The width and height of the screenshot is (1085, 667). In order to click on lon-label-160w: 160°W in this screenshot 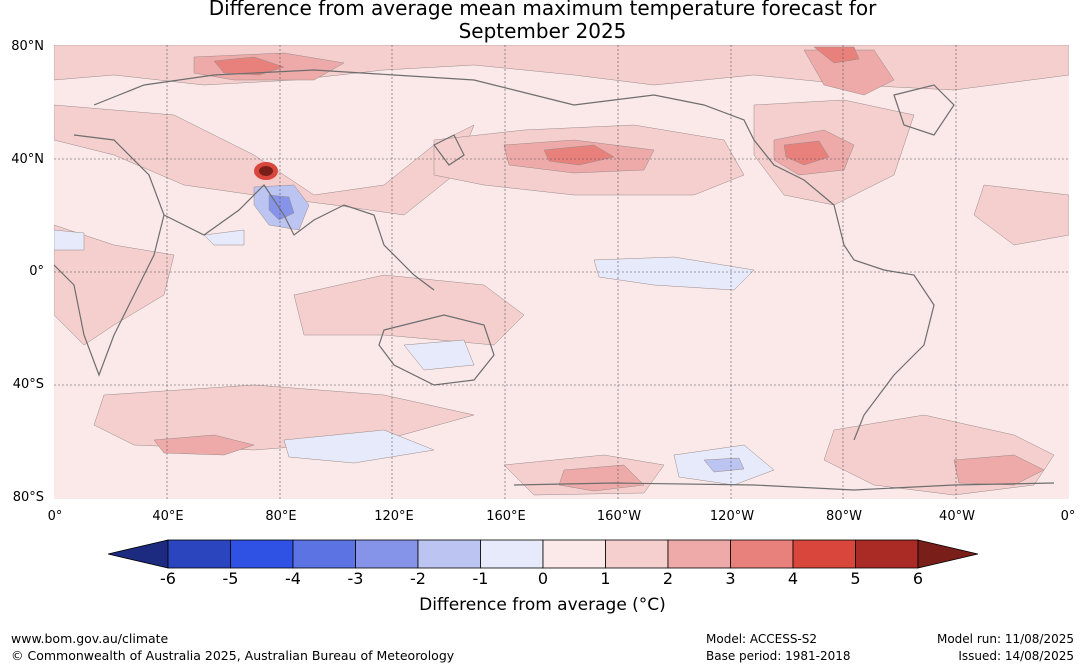, I will do `click(619, 516)`.